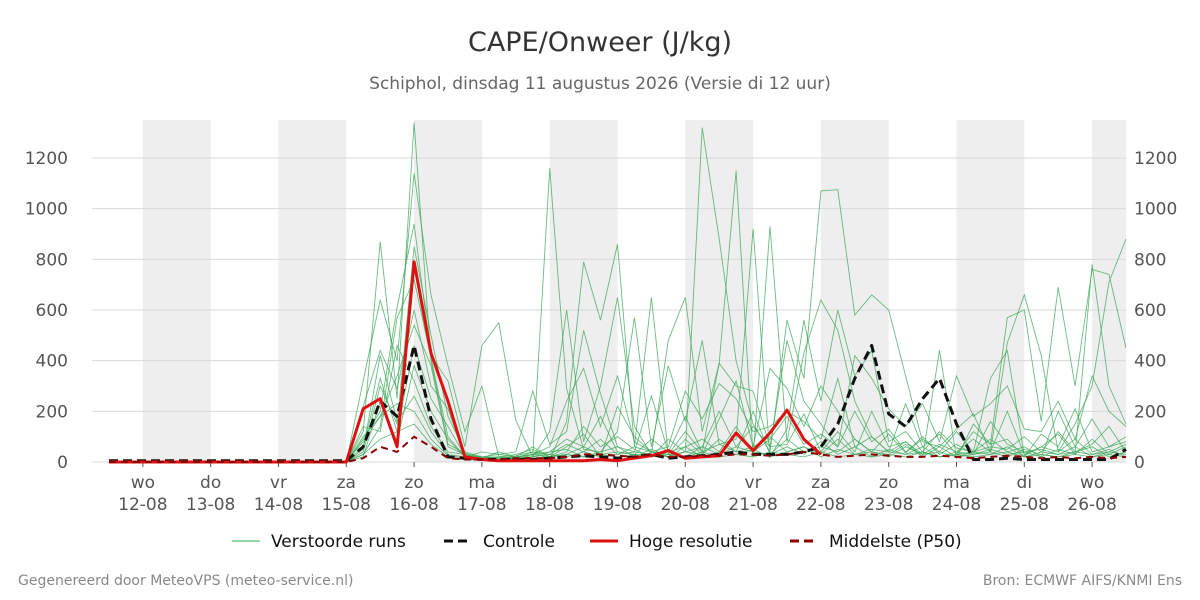 The width and height of the screenshot is (1200, 600). What do you see at coordinates (1082, 581) in the screenshot?
I see `footer-right: Bron: ECMWF AIFS/KNMI Ens` at bounding box center [1082, 581].